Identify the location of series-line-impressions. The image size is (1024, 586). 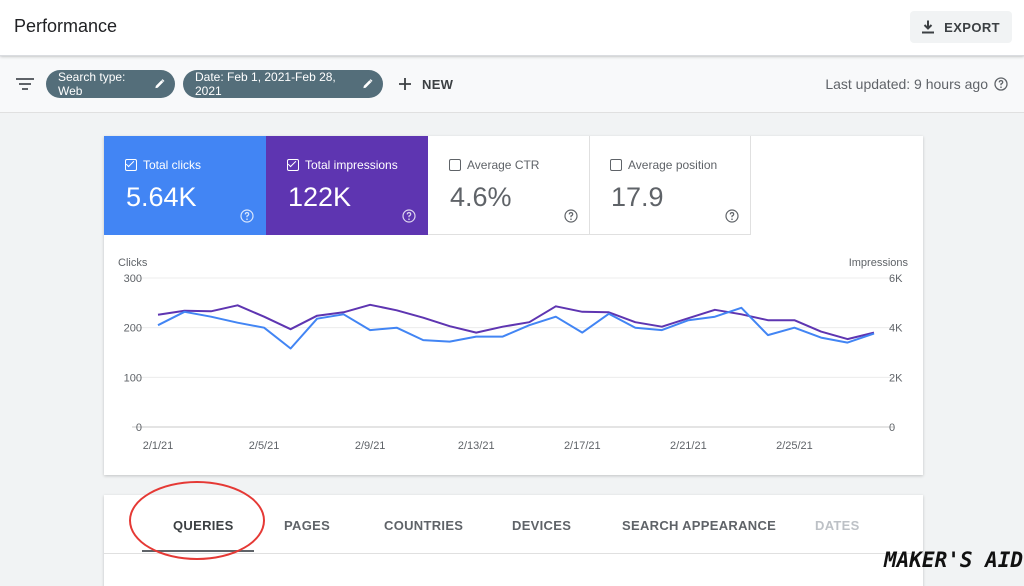
(516, 322).